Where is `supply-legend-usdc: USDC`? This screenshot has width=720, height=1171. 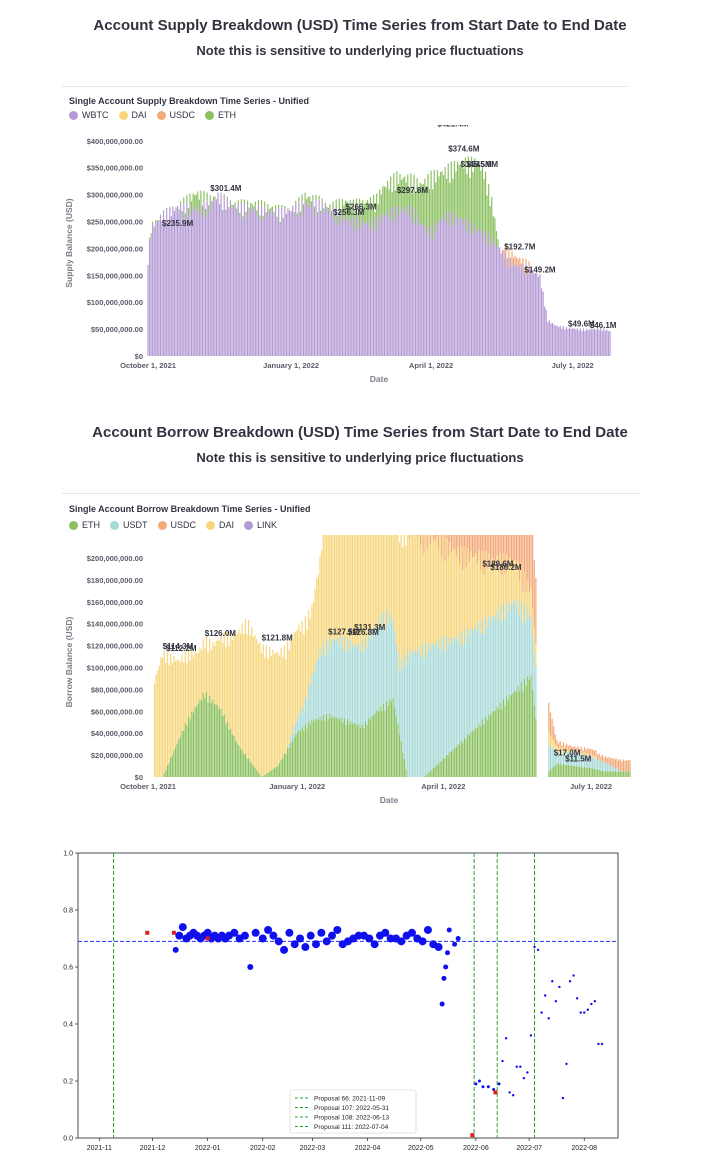 supply-legend-usdc: USDC is located at coordinates (175, 115).